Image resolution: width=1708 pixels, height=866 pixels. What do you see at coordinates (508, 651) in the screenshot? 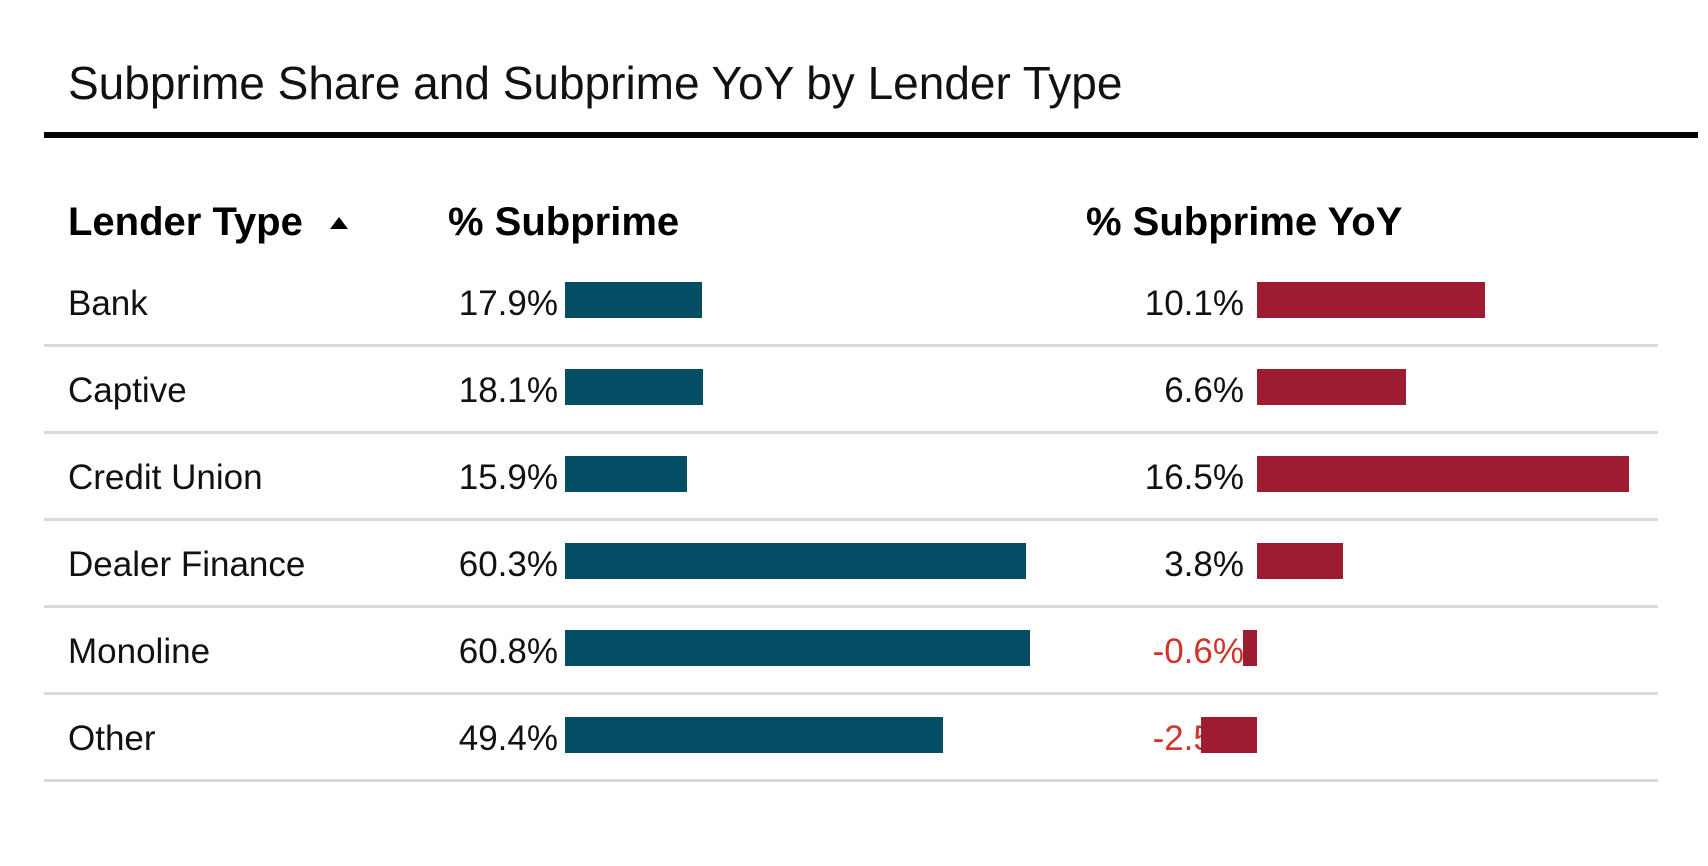
I see `subprime-value-label: 60.8%` at bounding box center [508, 651].